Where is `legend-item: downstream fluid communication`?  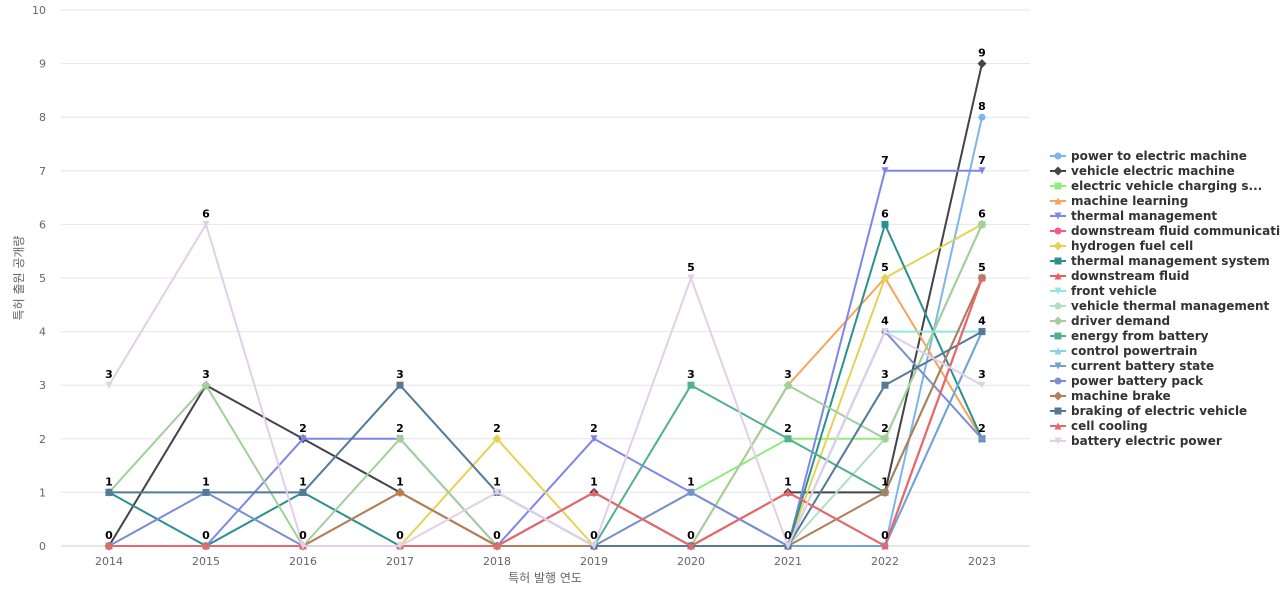
legend-item: downstream fluid communication is located at coordinates (1165, 231).